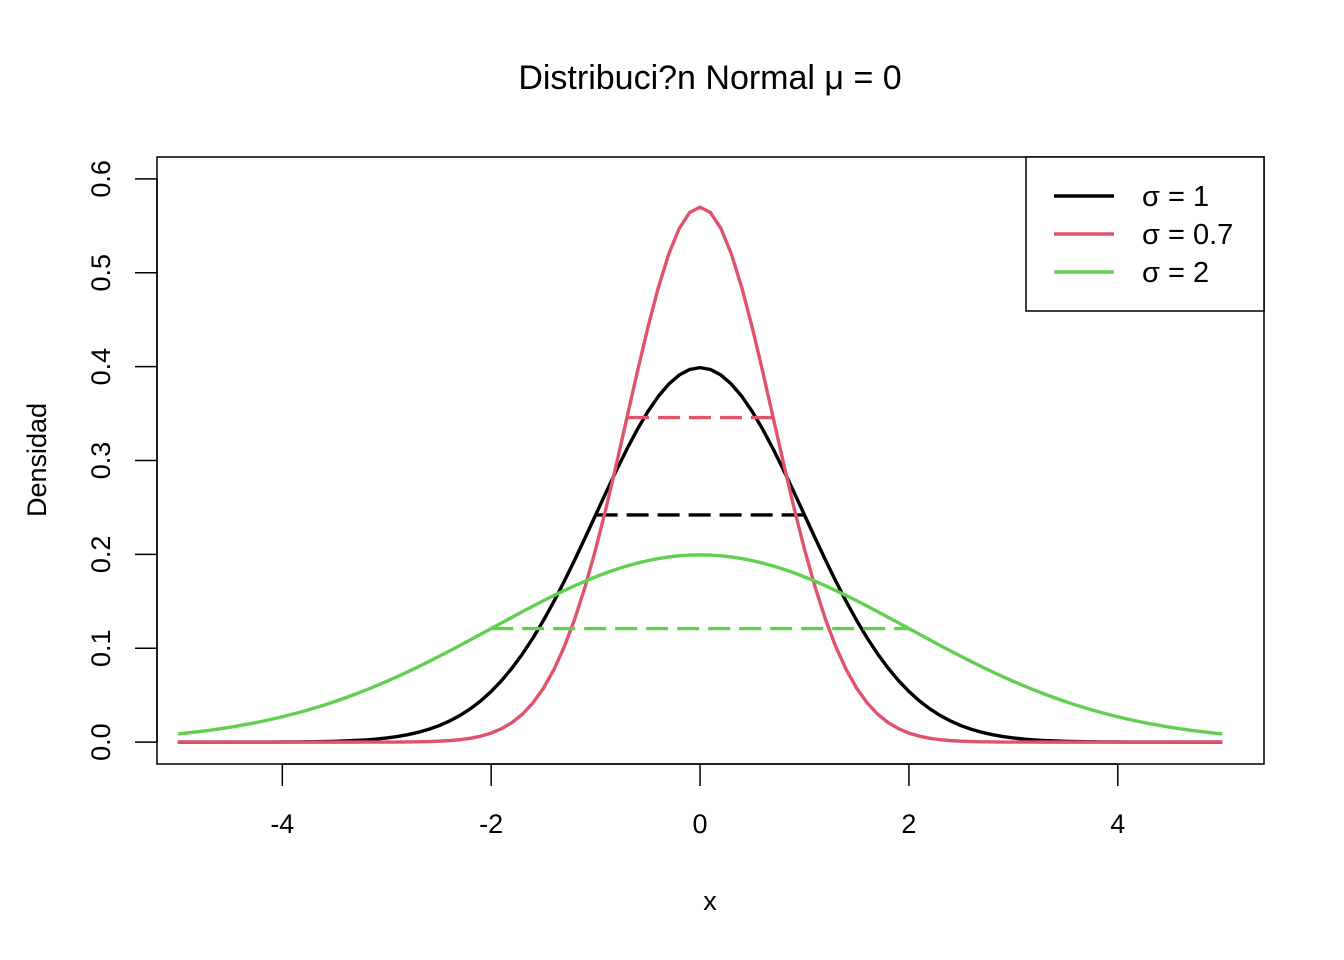 The height and width of the screenshot is (960, 1344). What do you see at coordinates (122, 460) in the screenshot?
I see `y-axis: 0.0 0.1 0.2 0.3 0.4 0.5 0.6` at bounding box center [122, 460].